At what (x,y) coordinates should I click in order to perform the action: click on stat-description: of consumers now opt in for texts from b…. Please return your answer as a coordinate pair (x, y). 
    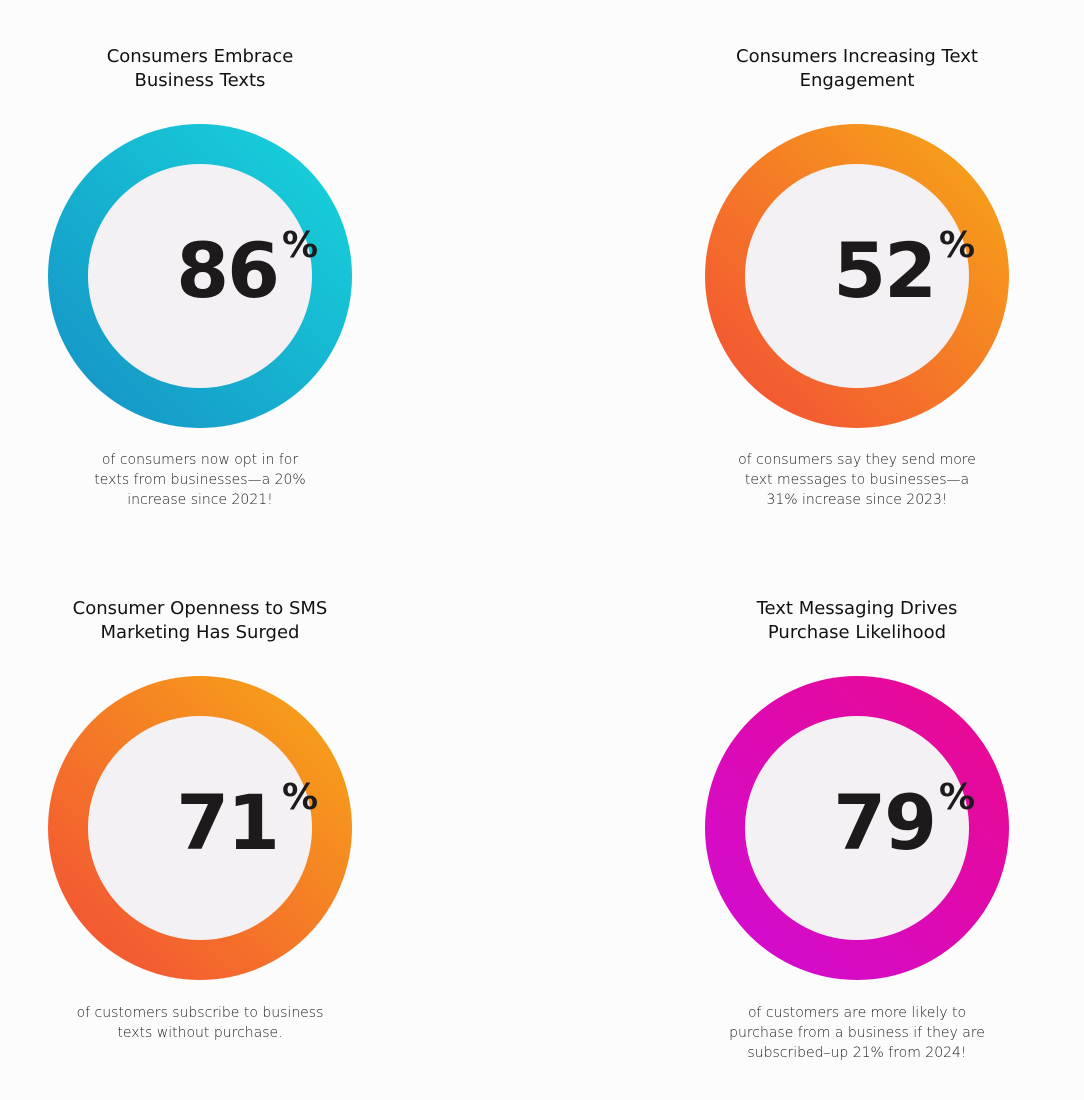
    Looking at the image, I should click on (200, 480).